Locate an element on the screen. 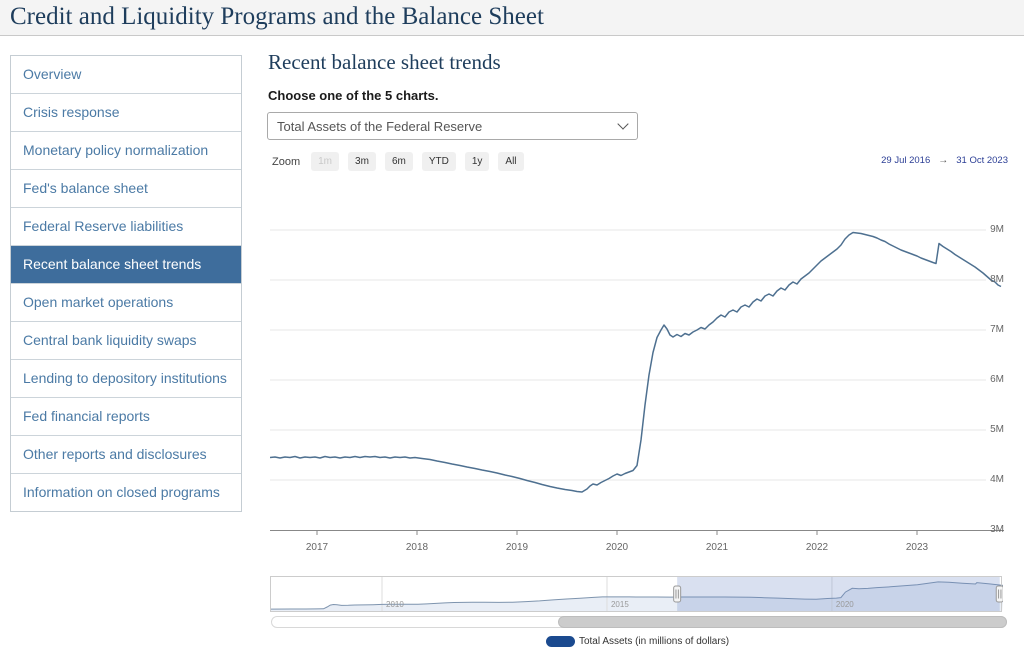 The height and width of the screenshot is (664, 1024). sidebar-item-lending-to-depository-institutions: Lending to depository institutions is located at coordinates (126, 379).